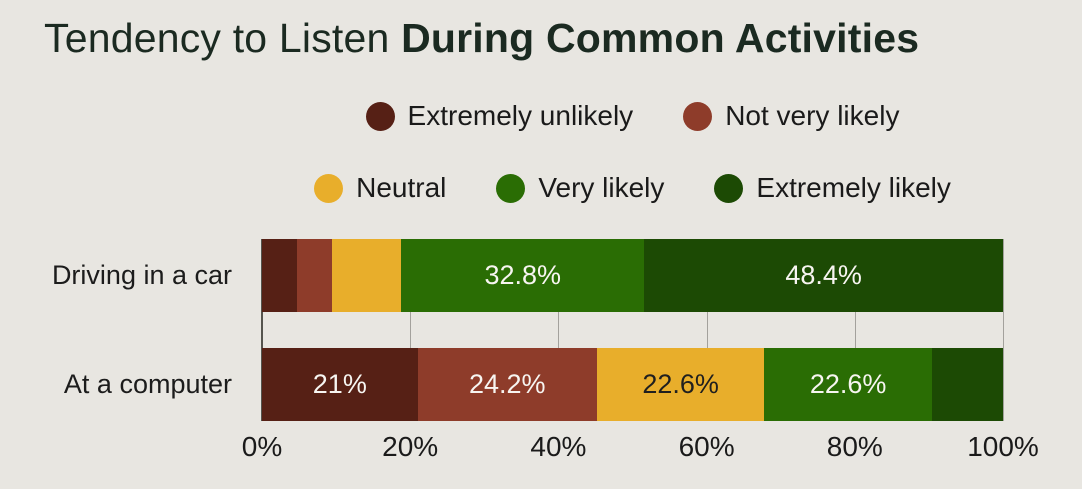 The height and width of the screenshot is (489, 1082). I want to click on x-tick-label: 100%, so click(1003, 446).